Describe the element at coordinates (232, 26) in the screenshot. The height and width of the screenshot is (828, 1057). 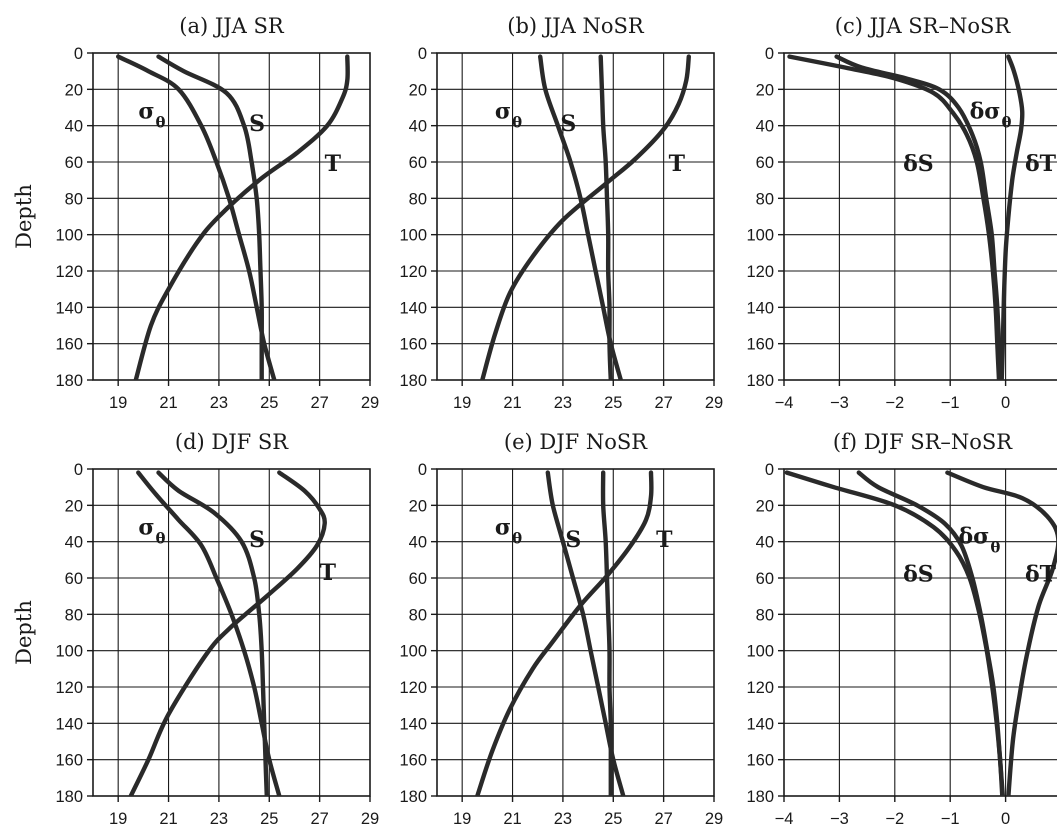
I see `panel-title: (a) JJA SR` at that location.